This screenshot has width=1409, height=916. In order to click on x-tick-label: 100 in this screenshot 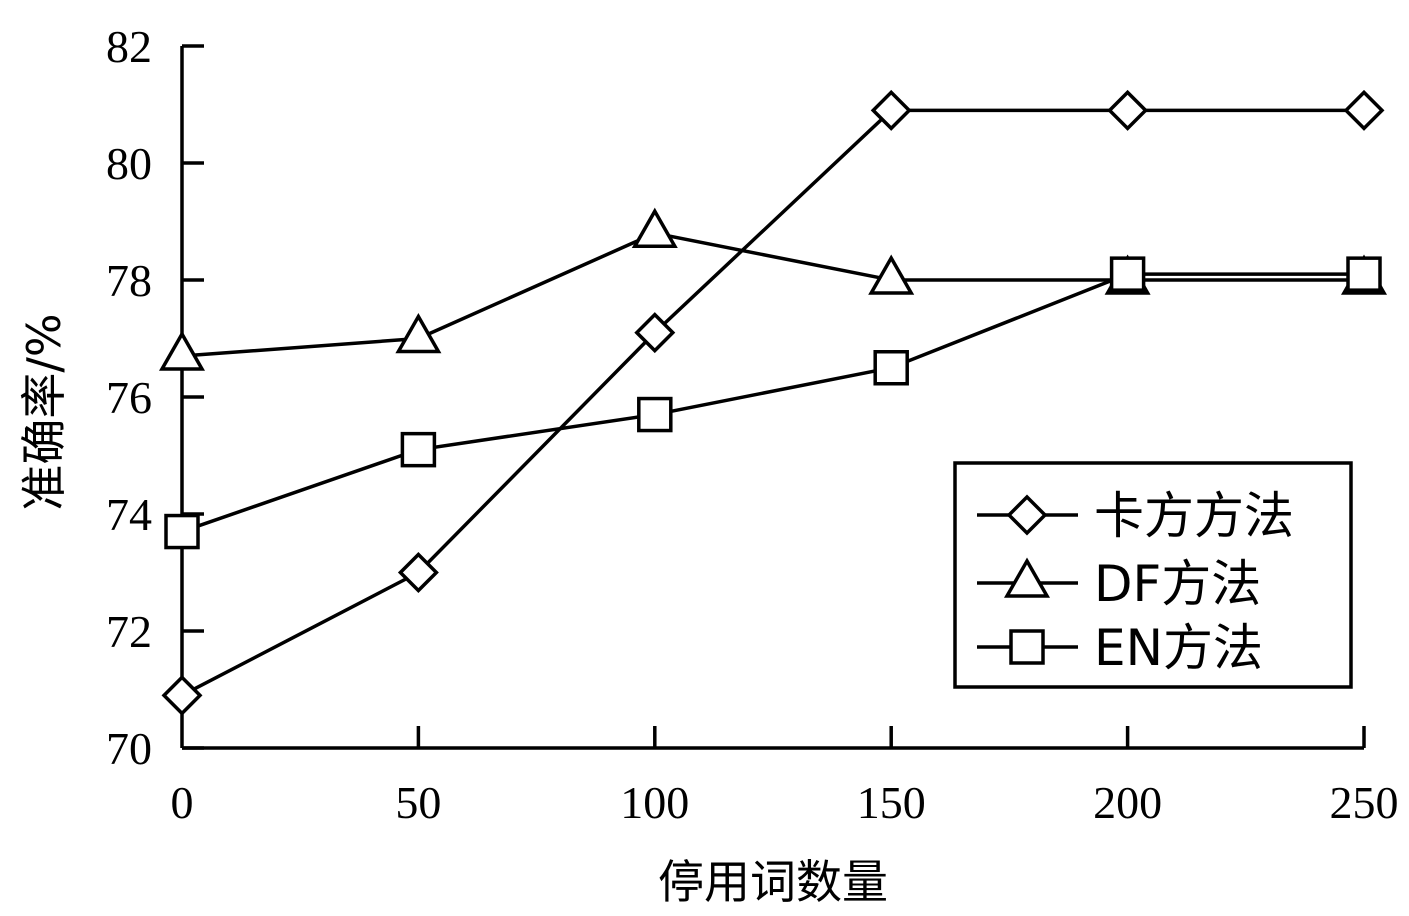, I will do `click(654, 802)`.